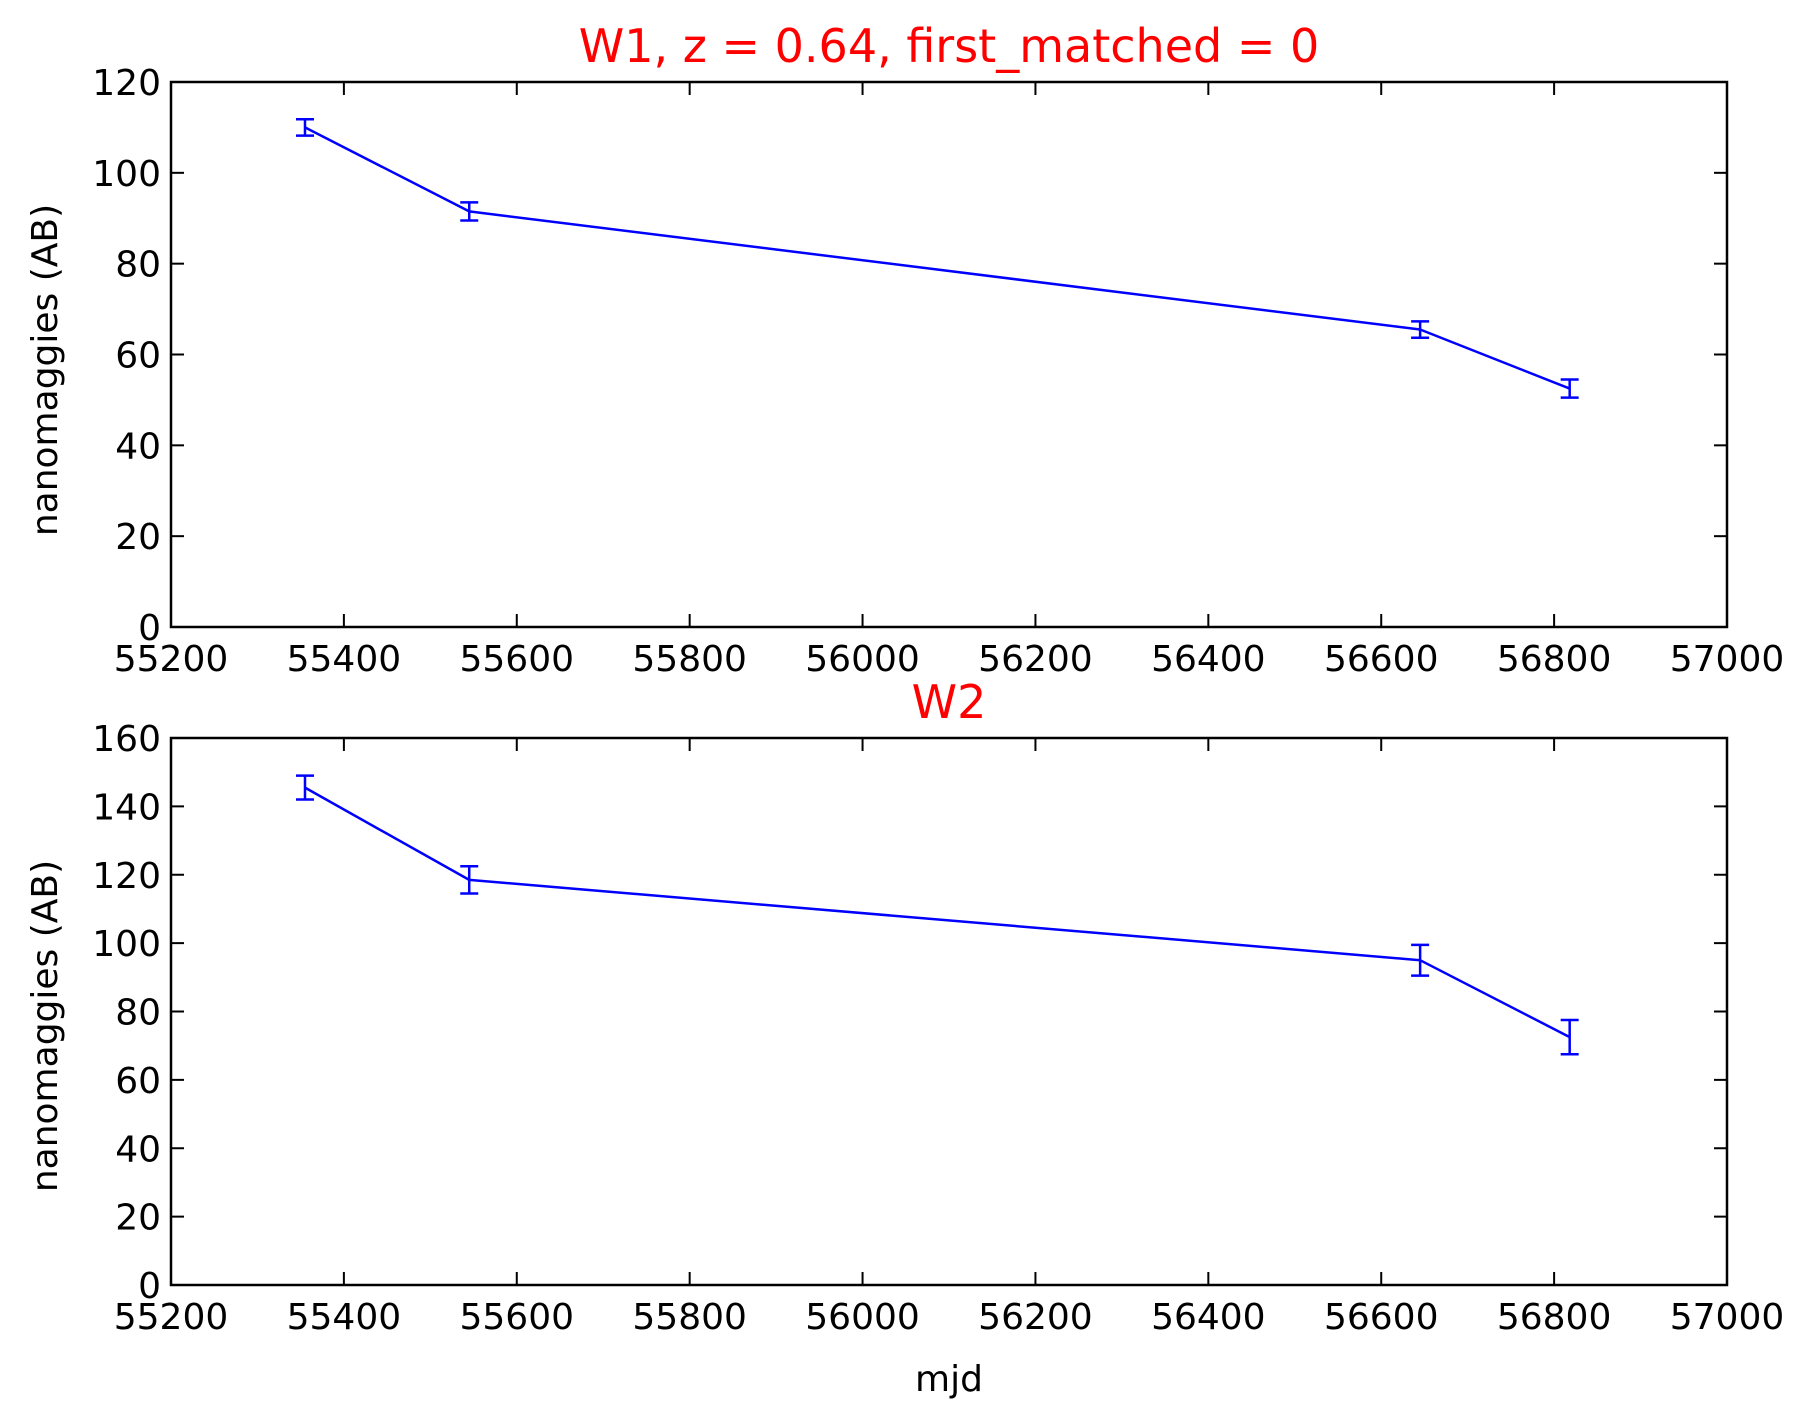 The height and width of the screenshot is (1420, 1808). What do you see at coordinates (344, 659) in the screenshot?
I see `w1-x-tick-label: 55400` at bounding box center [344, 659].